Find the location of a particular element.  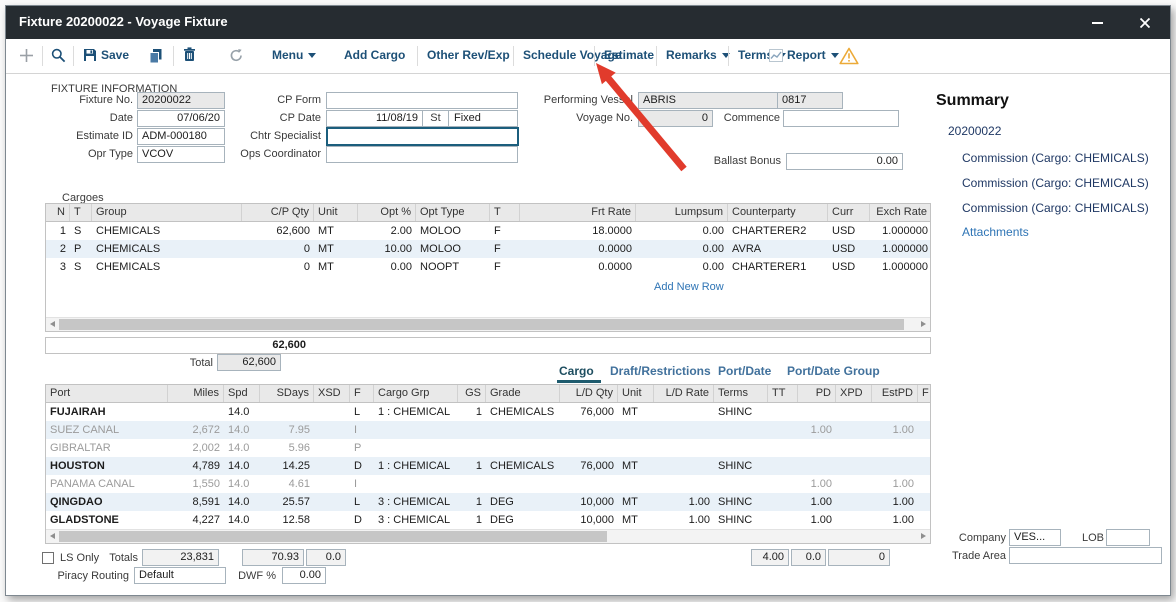

table-cell: 2,672 is located at coordinates (206, 430).